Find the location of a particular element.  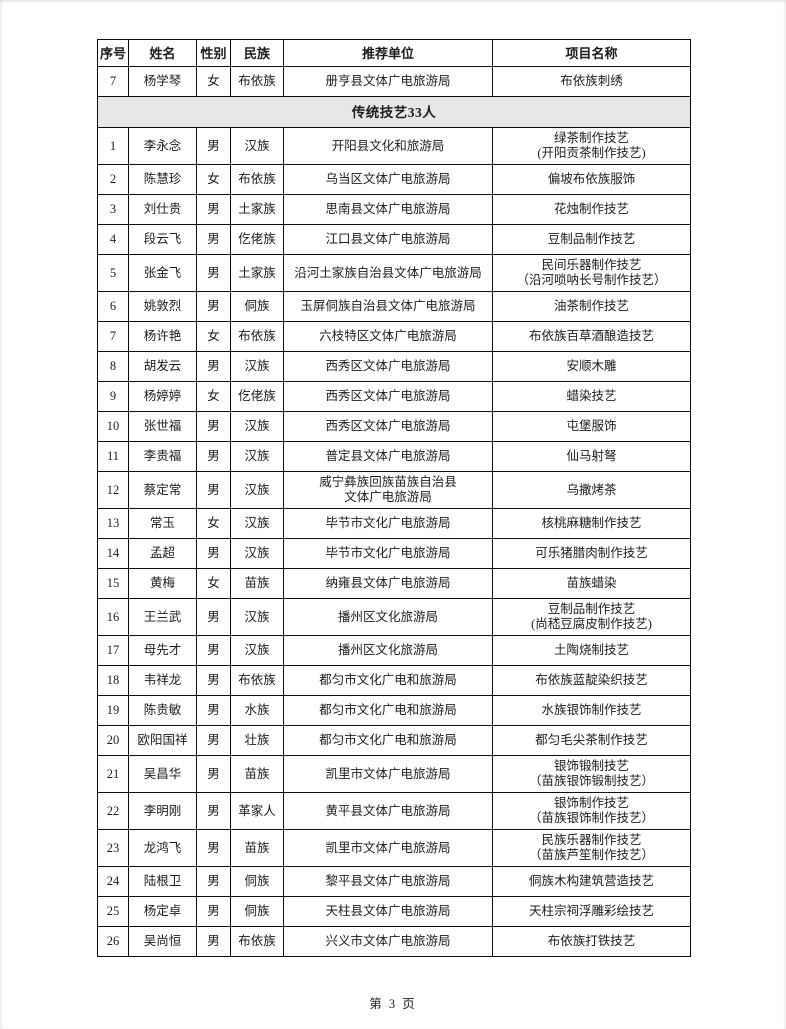

table-row: 7 杨许艳女布依族 六枝特区文体广电旅游局 布依族百草酒酿造技艺 is located at coordinates (394, 336).